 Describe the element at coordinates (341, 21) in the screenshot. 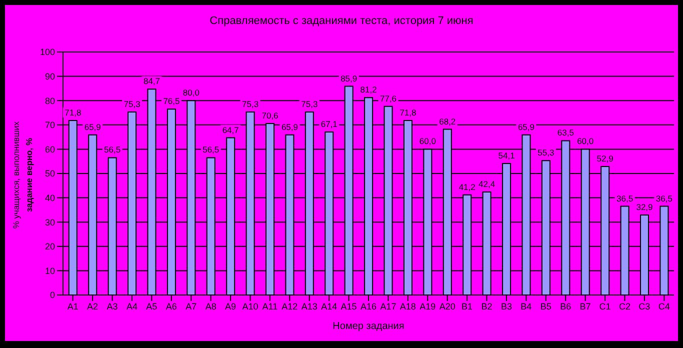

I see `chart-title: Справляемость с заданиями теста, история 7 июня` at that location.